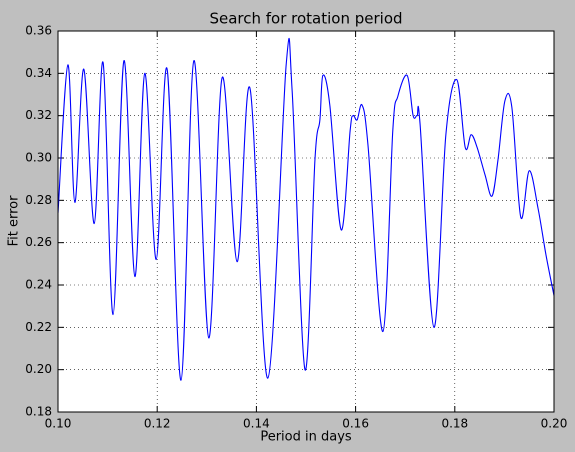  I want to click on y-tick-label: 0.36, so click(38, 31).